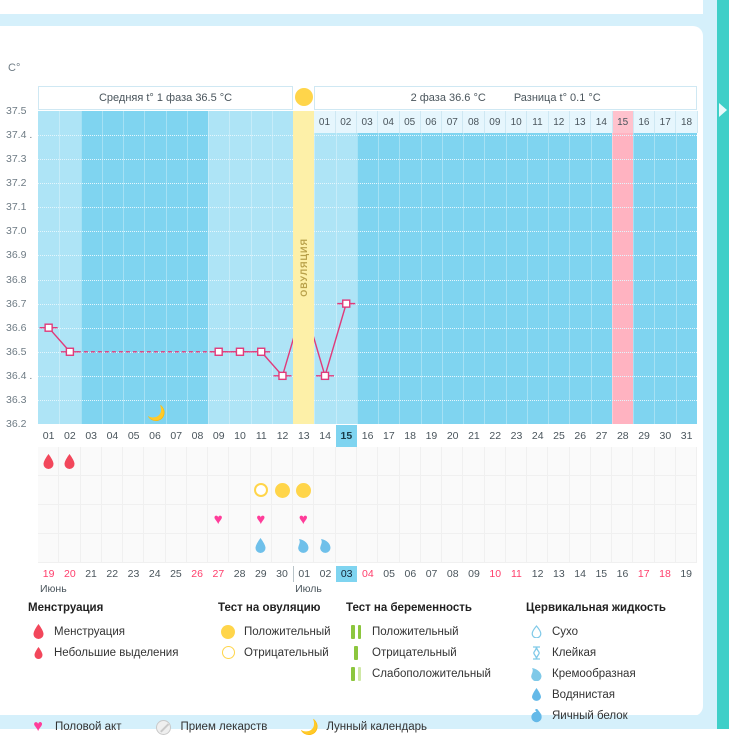  I want to click on calendar-date-cell: 25, so click(176, 574).